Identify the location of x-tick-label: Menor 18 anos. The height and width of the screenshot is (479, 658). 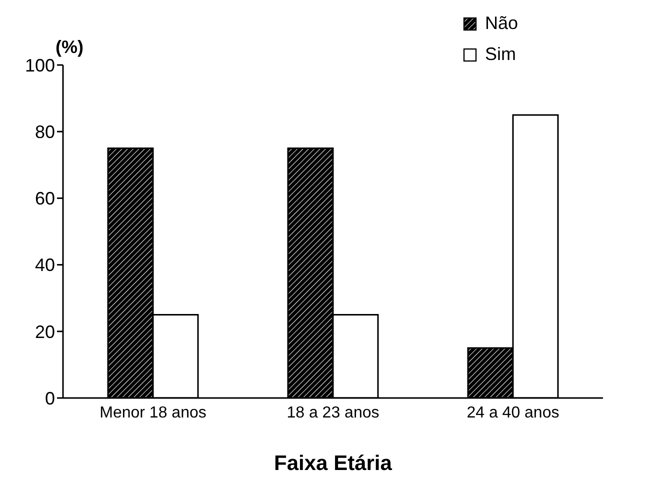
(153, 413).